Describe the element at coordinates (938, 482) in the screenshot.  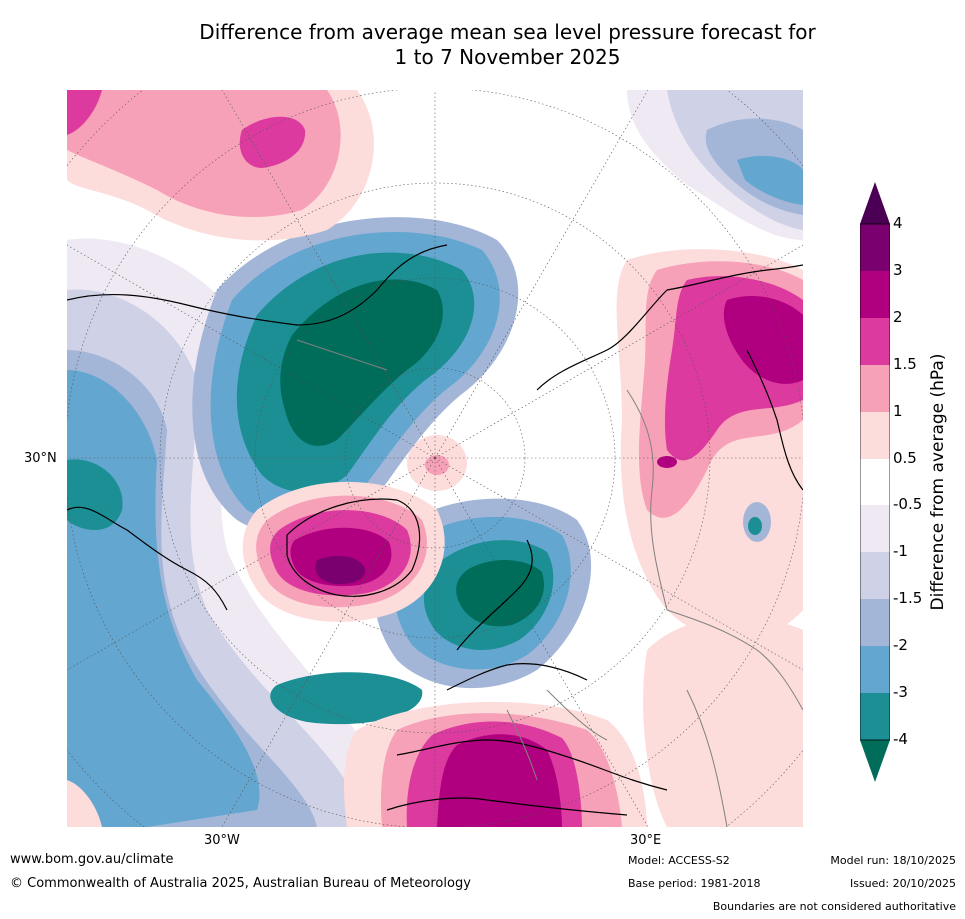
I see `colorbar-title: Difference from average (hPa)` at that location.